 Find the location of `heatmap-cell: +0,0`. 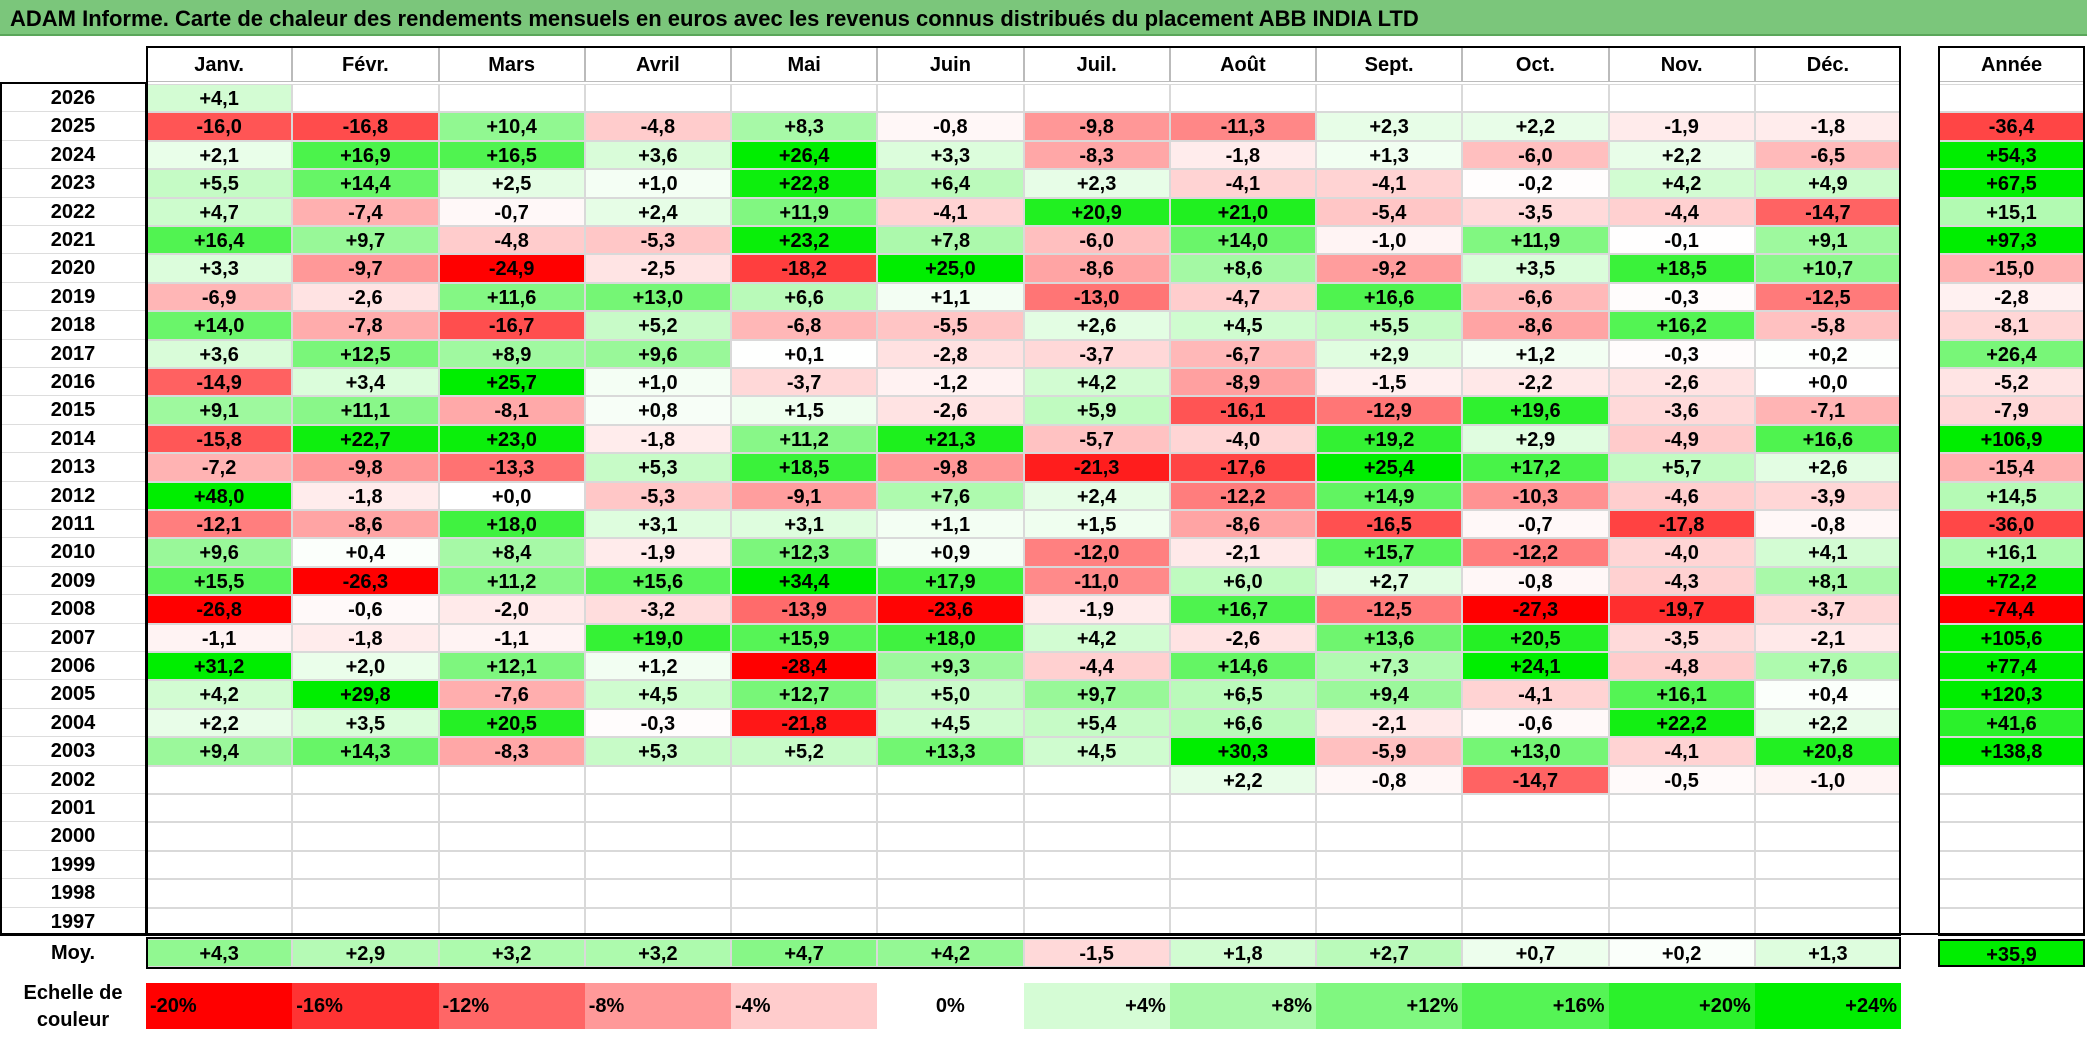

heatmap-cell: +0,0 is located at coordinates (511, 495).